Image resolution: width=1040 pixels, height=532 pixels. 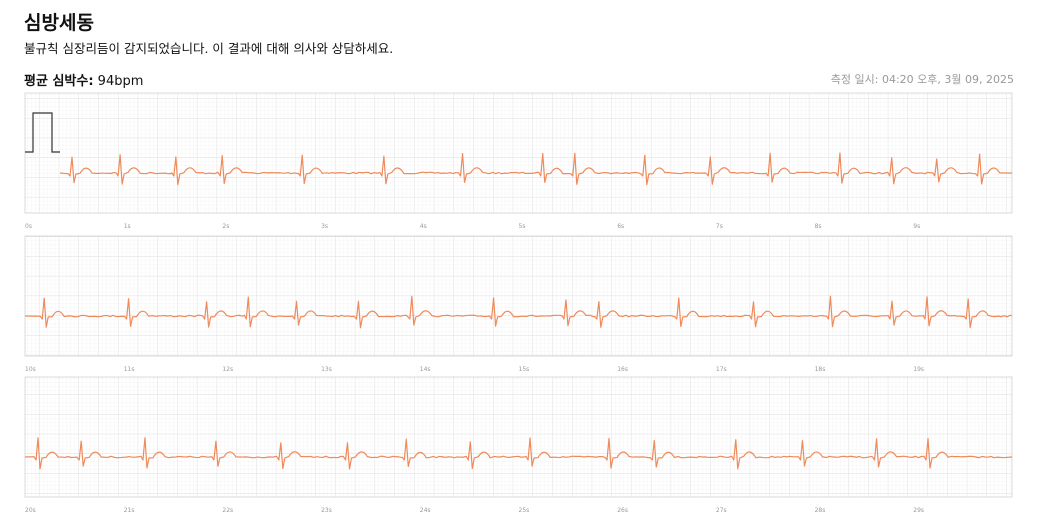 What do you see at coordinates (129, 369) in the screenshot?
I see `time-label: 11s` at bounding box center [129, 369].